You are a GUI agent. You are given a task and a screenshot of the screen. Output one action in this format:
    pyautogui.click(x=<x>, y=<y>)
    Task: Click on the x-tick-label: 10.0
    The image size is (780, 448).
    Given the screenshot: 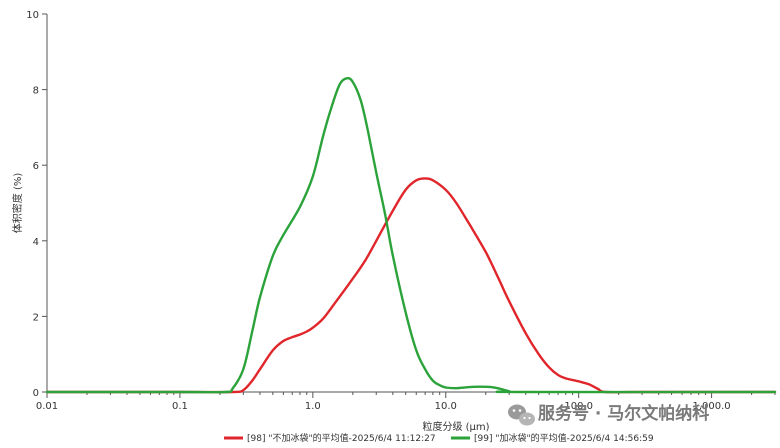 What is the action you would take?
    pyautogui.click(x=446, y=406)
    